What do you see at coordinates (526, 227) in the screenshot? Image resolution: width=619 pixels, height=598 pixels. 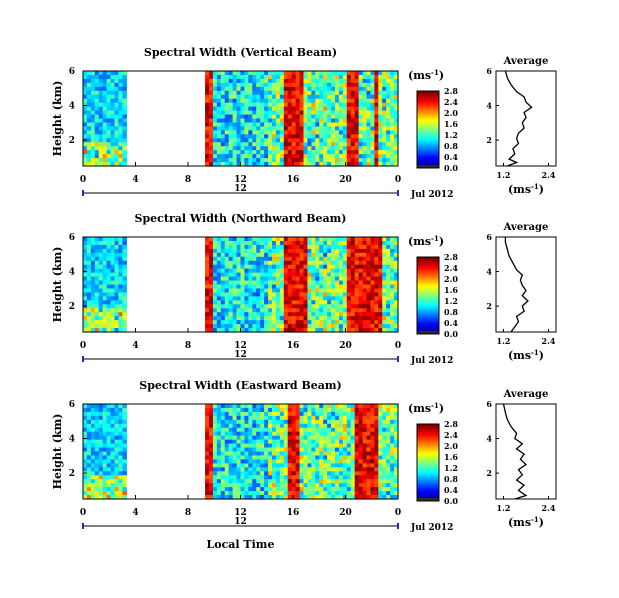 I see `average-title: Average` at bounding box center [526, 227].